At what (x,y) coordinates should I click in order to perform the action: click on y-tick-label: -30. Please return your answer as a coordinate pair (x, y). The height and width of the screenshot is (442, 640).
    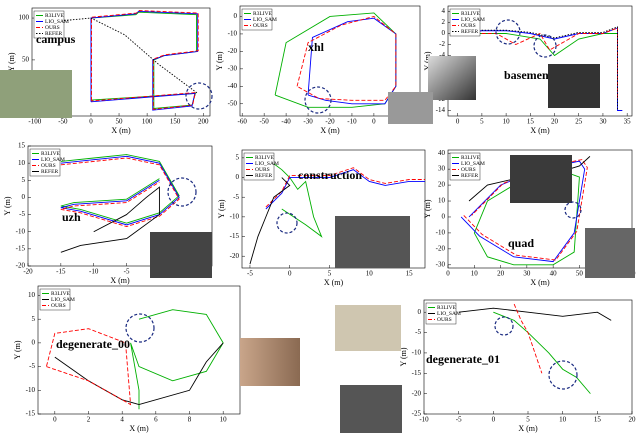
    Looking at the image, I should click on (233, 68).